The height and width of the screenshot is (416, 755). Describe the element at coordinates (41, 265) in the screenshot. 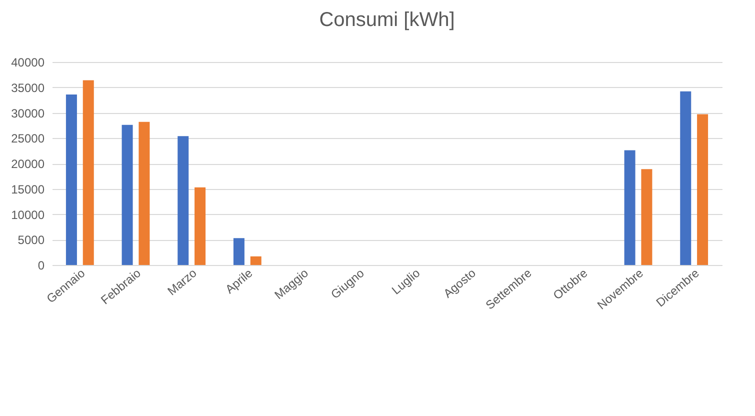

I see `y-tick-label: 0` at that location.